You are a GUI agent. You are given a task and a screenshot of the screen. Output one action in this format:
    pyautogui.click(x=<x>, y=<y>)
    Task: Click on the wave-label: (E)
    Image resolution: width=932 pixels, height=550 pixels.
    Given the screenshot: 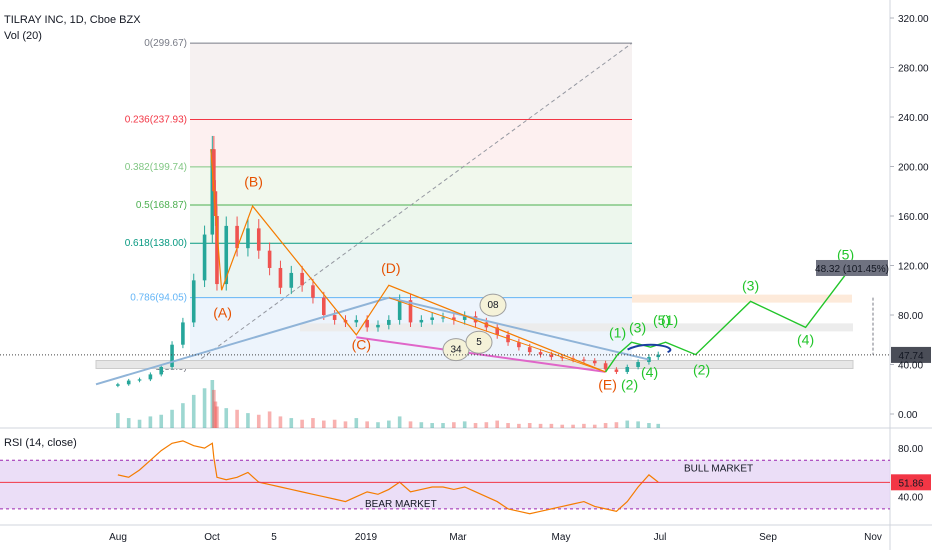 What is the action you would take?
    pyautogui.click(x=607, y=384)
    